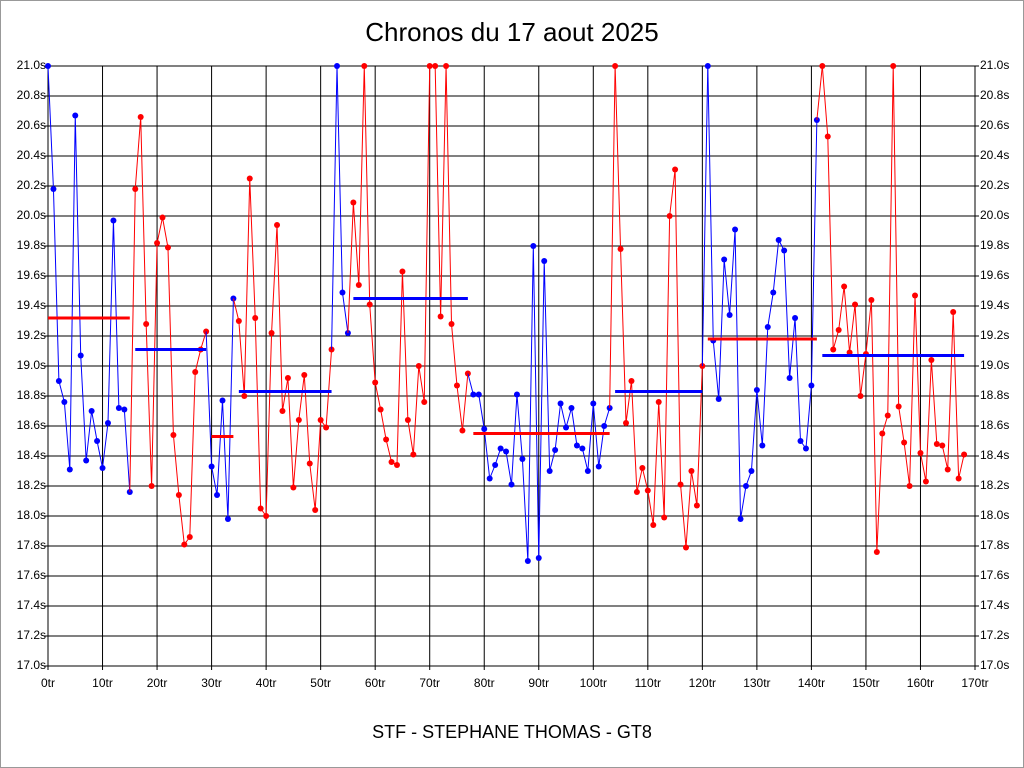 The image size is (1024, 768). Describe the element at coordinates (994, 335) in the screenshot. I see `y2-tick-label: 19.2s` at that location.